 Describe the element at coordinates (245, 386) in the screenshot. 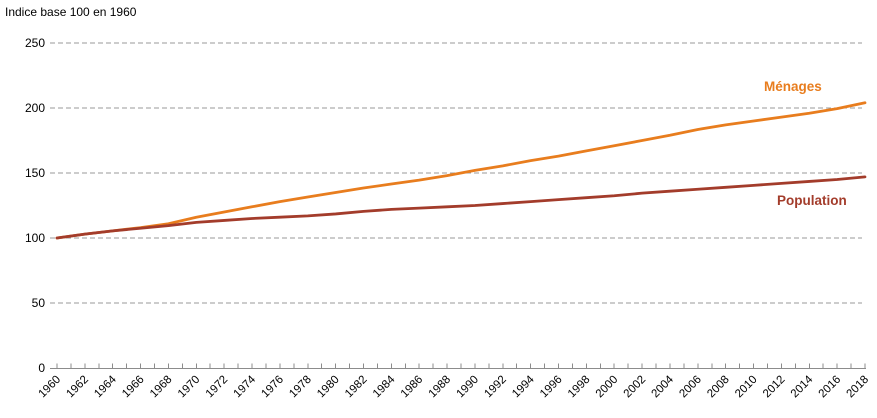

I see `x-axis-label: 1974` at that location.